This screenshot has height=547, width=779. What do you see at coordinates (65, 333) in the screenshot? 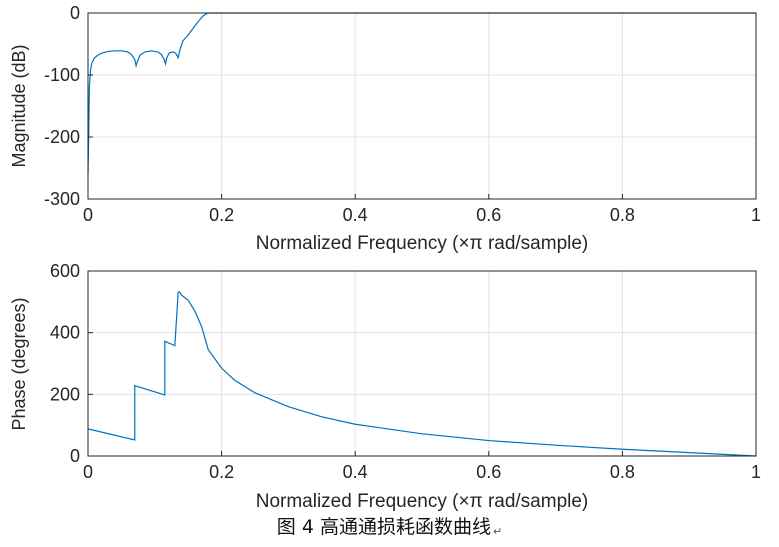
I see `phase-y-tick-label: 400` at bounding box center [65, 333].